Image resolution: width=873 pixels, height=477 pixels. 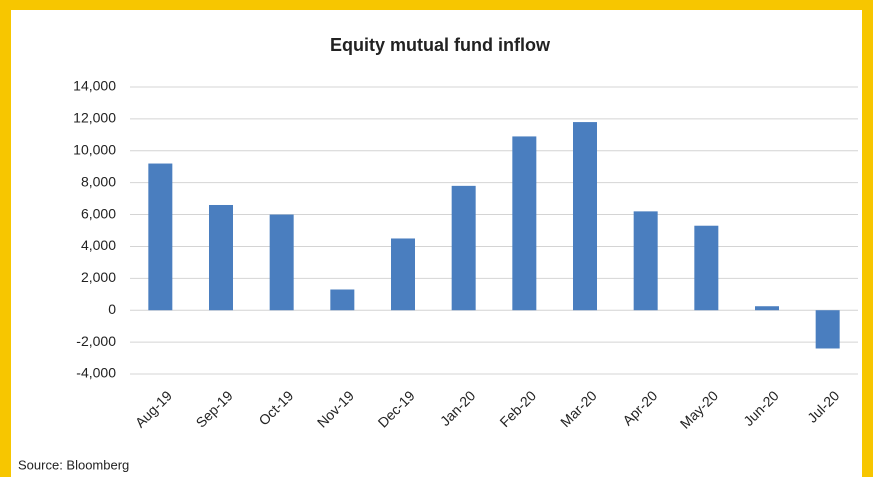 What do you see at coordinates (96, 373) in the screenshot?
I see `y-tick-label: -4,000` at bounding box center [96, 373].